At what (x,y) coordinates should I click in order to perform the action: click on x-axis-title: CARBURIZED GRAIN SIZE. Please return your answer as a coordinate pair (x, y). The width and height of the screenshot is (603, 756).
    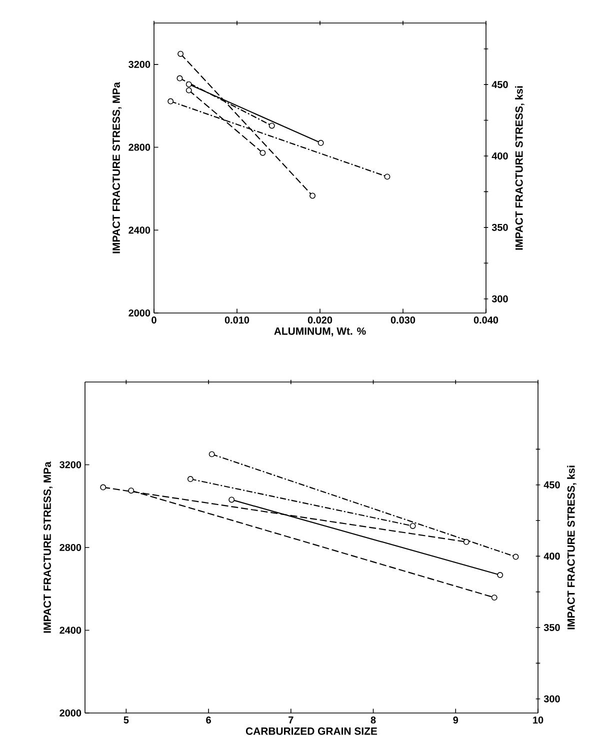
    Looking at the image, I should click on (312, 731).